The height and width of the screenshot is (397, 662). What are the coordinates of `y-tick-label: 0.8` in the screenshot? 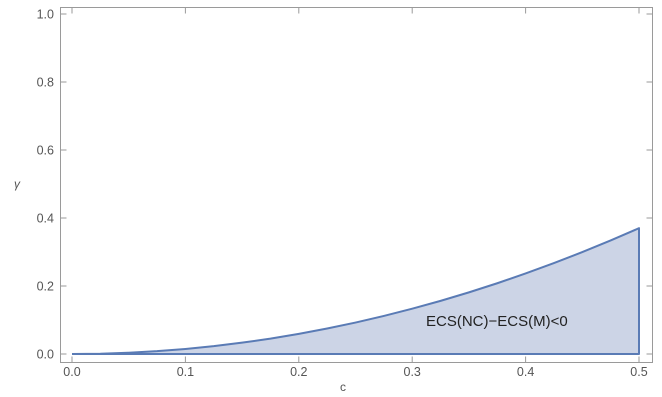 It's located at (45, 83).